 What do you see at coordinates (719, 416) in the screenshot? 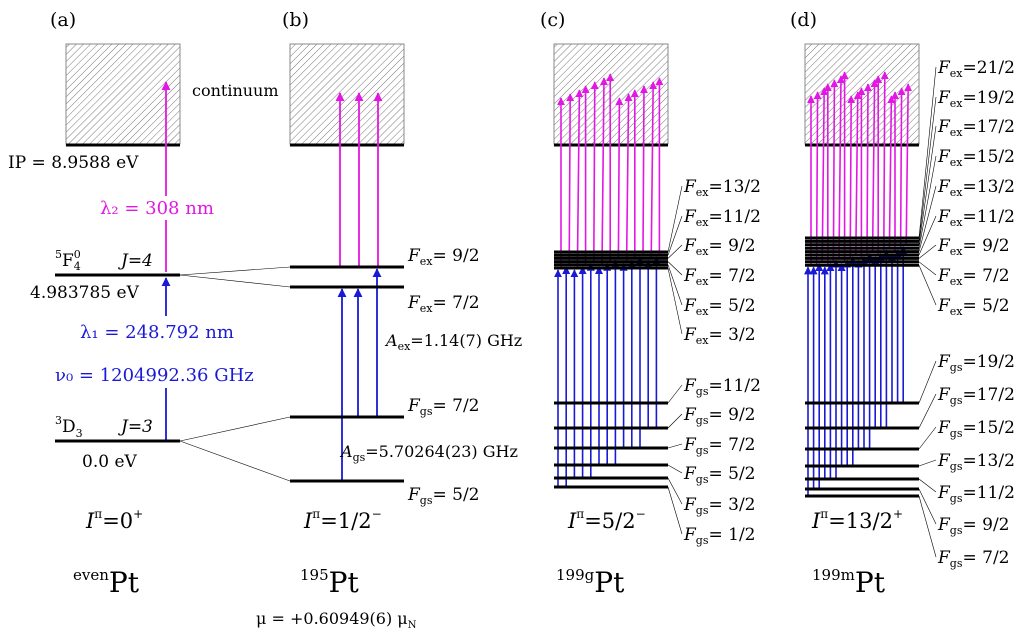
I see `F-gs-label-c: Fgs= 9/2` at bounding box center [719, 416].